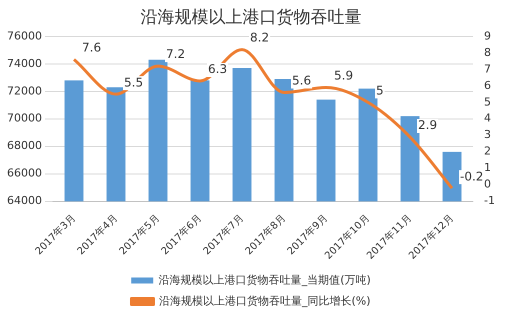 The height and width of the screenshot is (319, 512). What do you see at coordinates (488, 167) in the screenshot?
I see `y2-tick-label: 1` at bounding box center [488, 167].